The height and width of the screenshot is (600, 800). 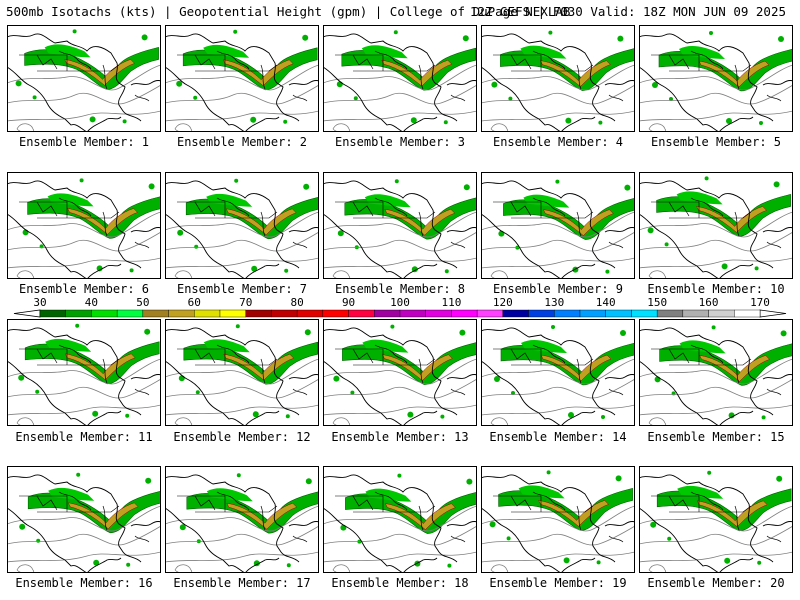 What do you see at coordinates (242, 437) in the screenshot?
I see `ensemble-member-label: Ensemble Member: 12` at bounding box center [242, 437].